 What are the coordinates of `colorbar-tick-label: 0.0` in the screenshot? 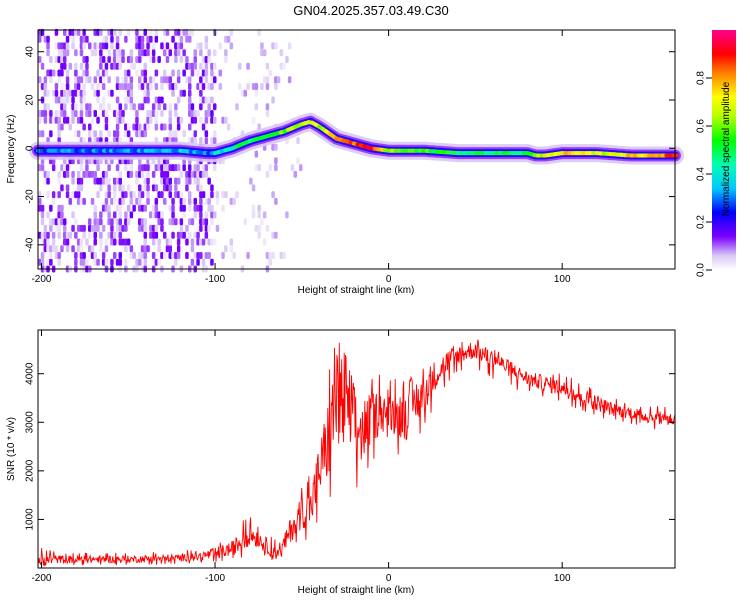 It's located at (701, 270).